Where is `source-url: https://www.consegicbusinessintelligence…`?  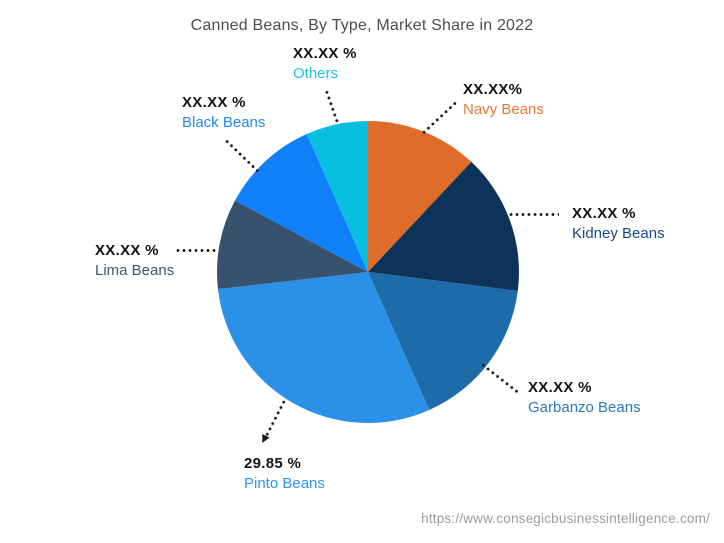 source-url: https://www.consegicbusinessintelligence… is located at coordinates (565, 518).